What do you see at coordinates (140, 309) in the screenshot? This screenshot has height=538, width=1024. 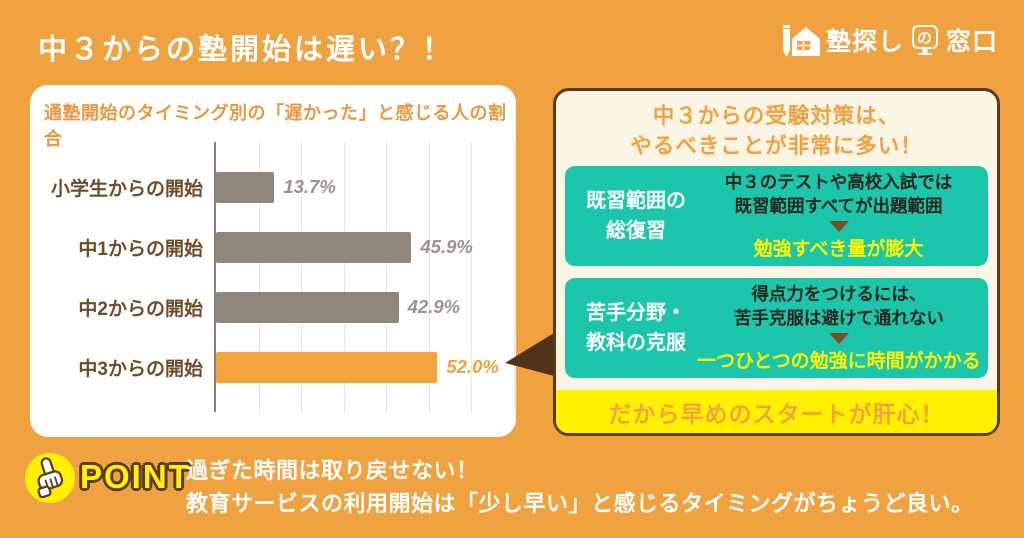 I see `bar-label: 中2からの開始` at bounding box center [140, 309].